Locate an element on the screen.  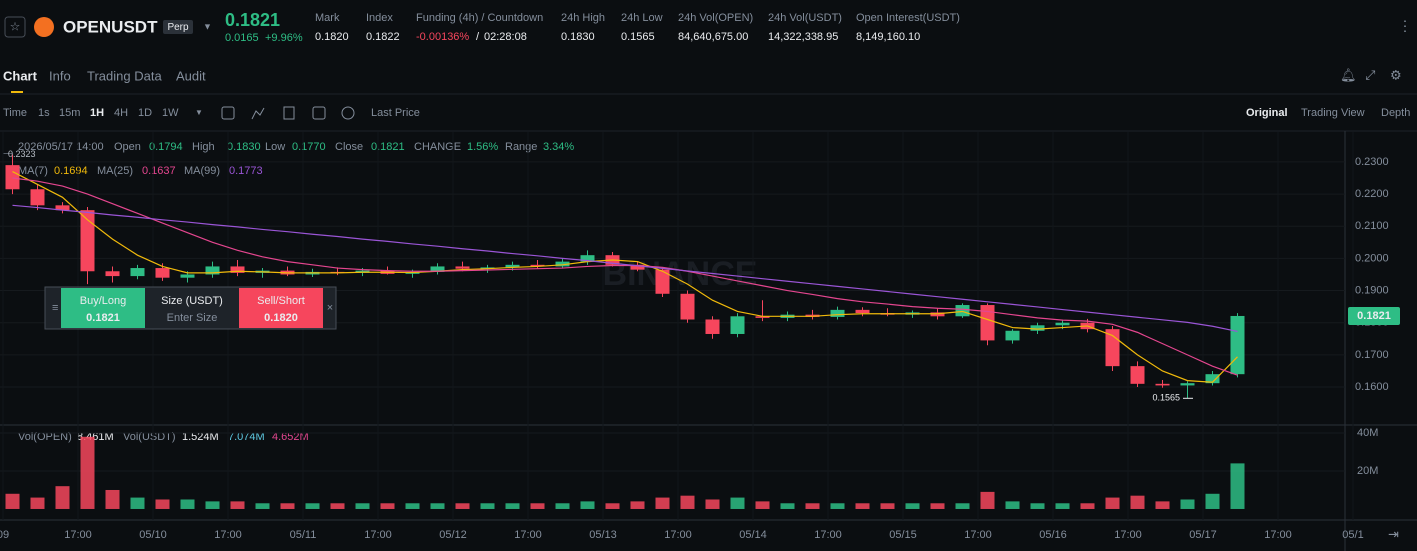
stat-value: 0.1820 is located at coordinates (332, 37).